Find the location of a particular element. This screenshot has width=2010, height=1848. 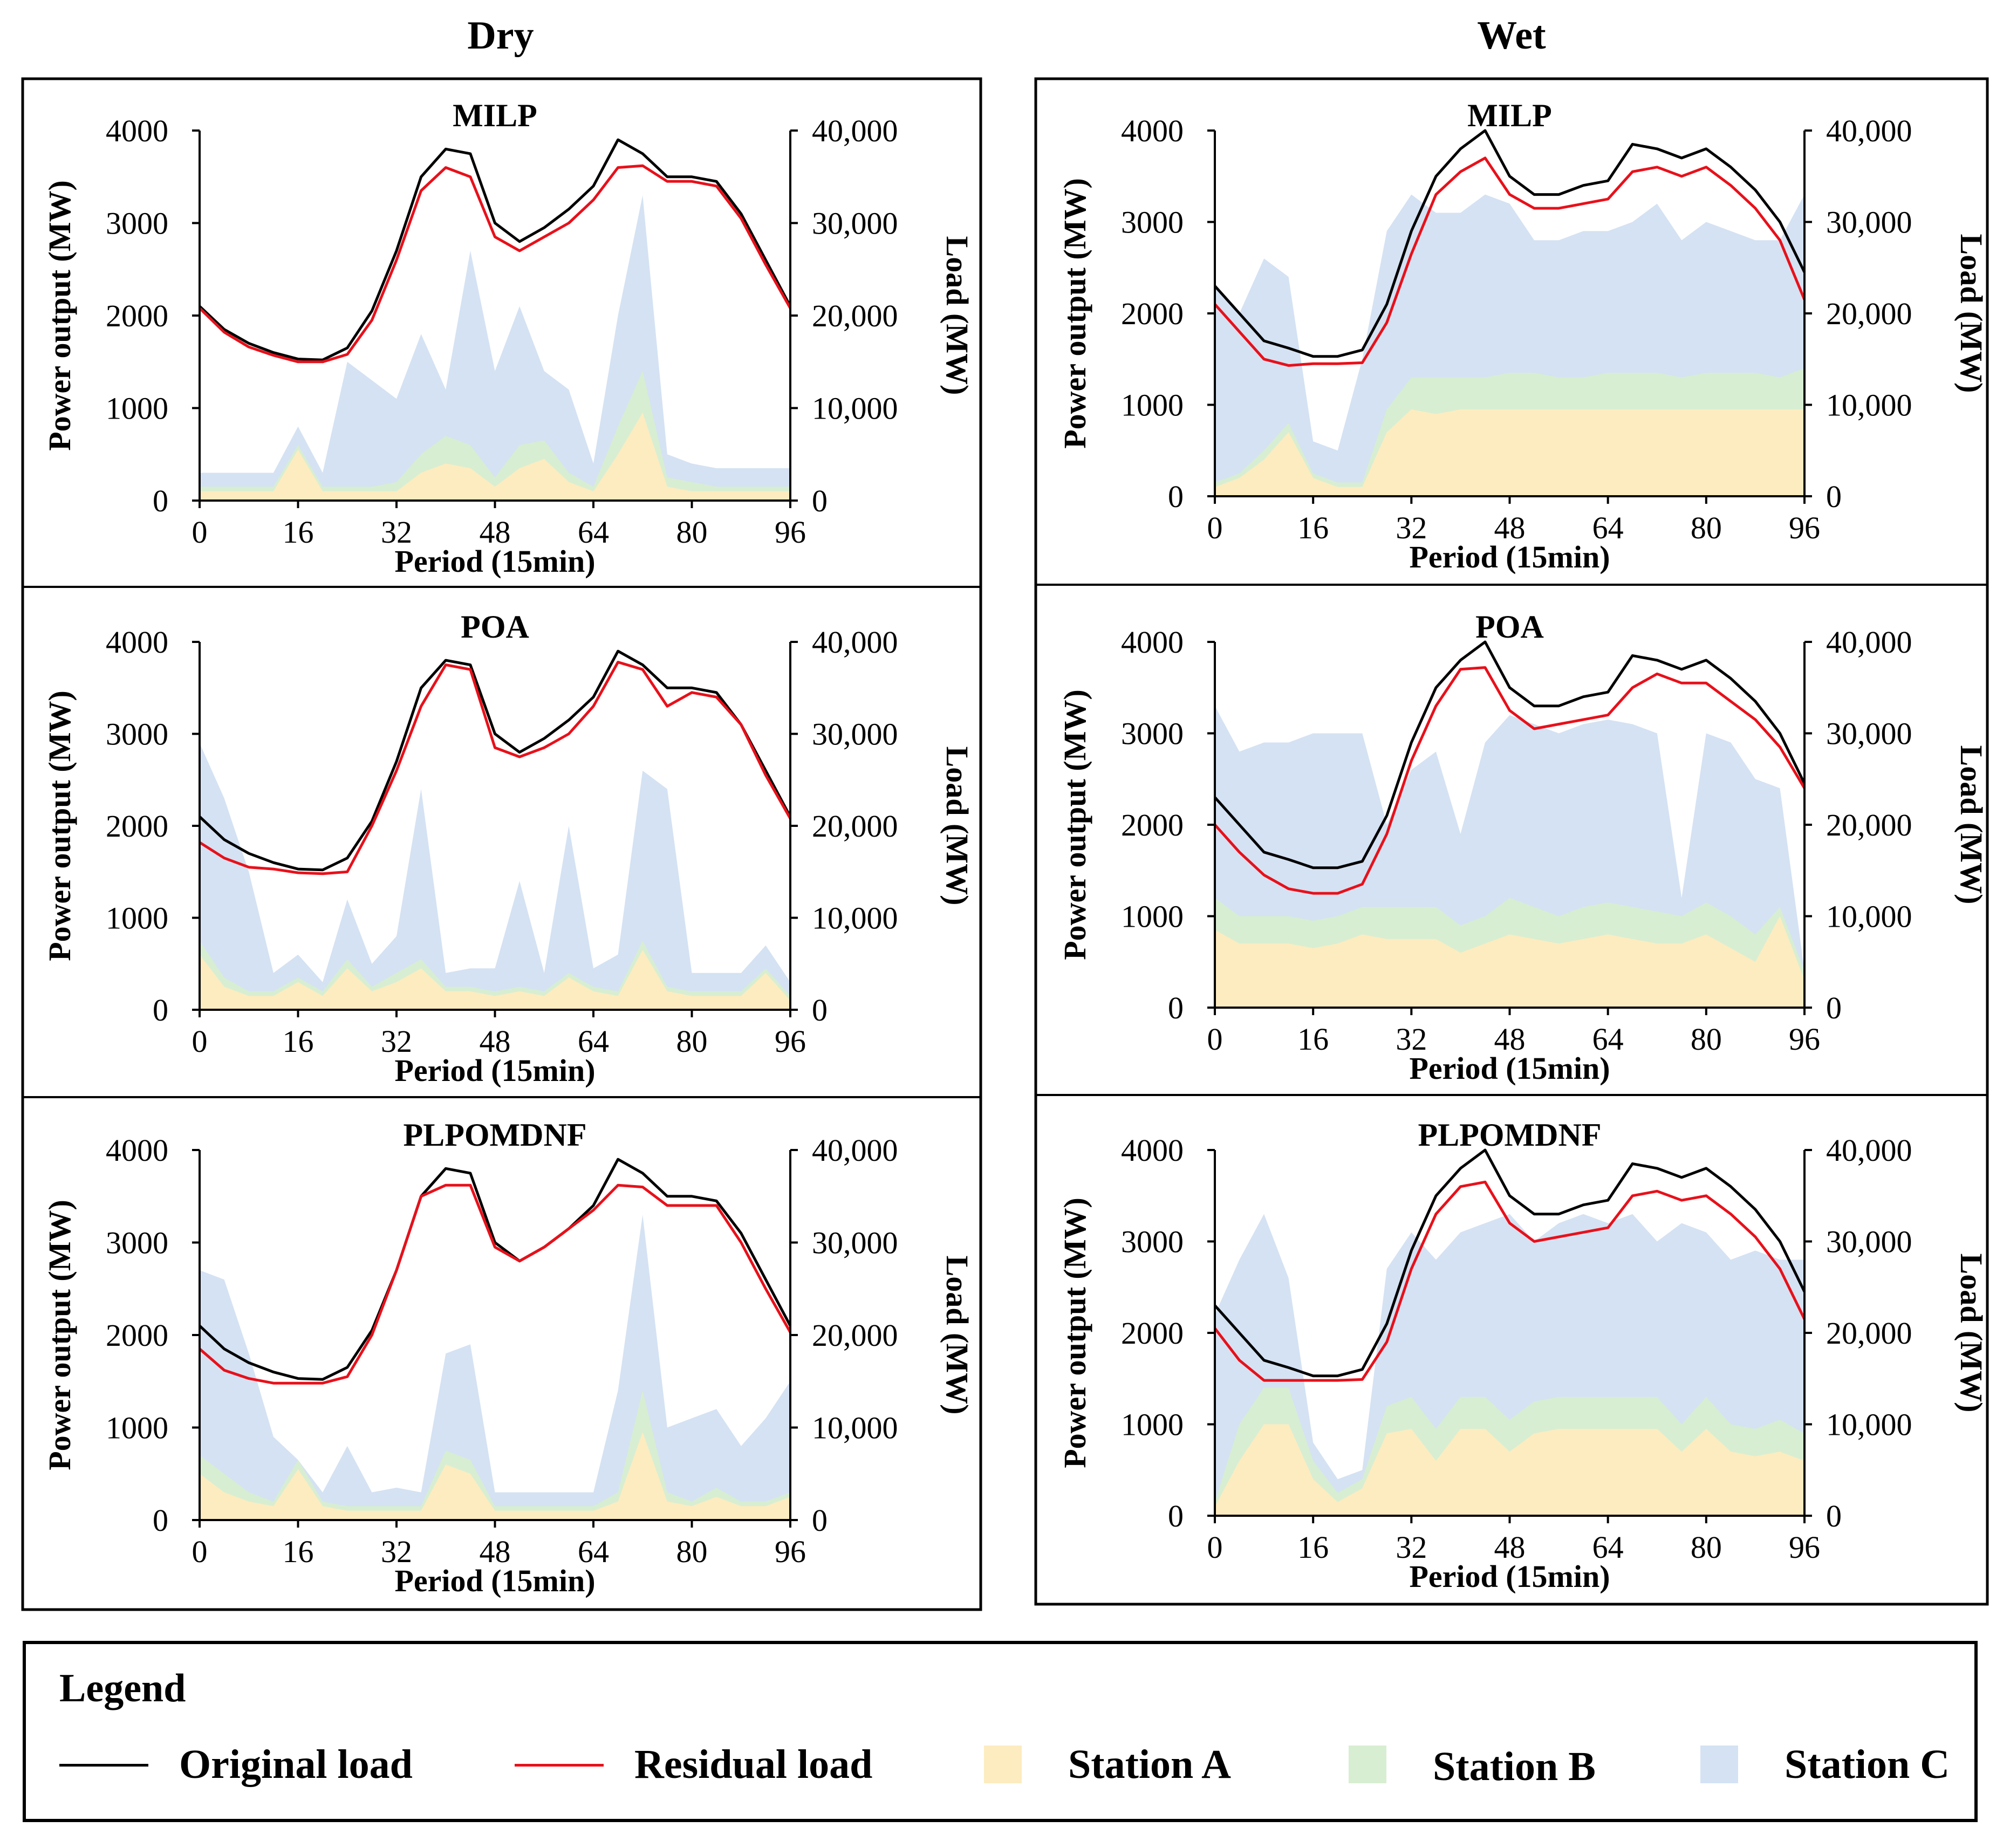

legend-label-station-c: Station C is located at coordinates (1867, 1765).